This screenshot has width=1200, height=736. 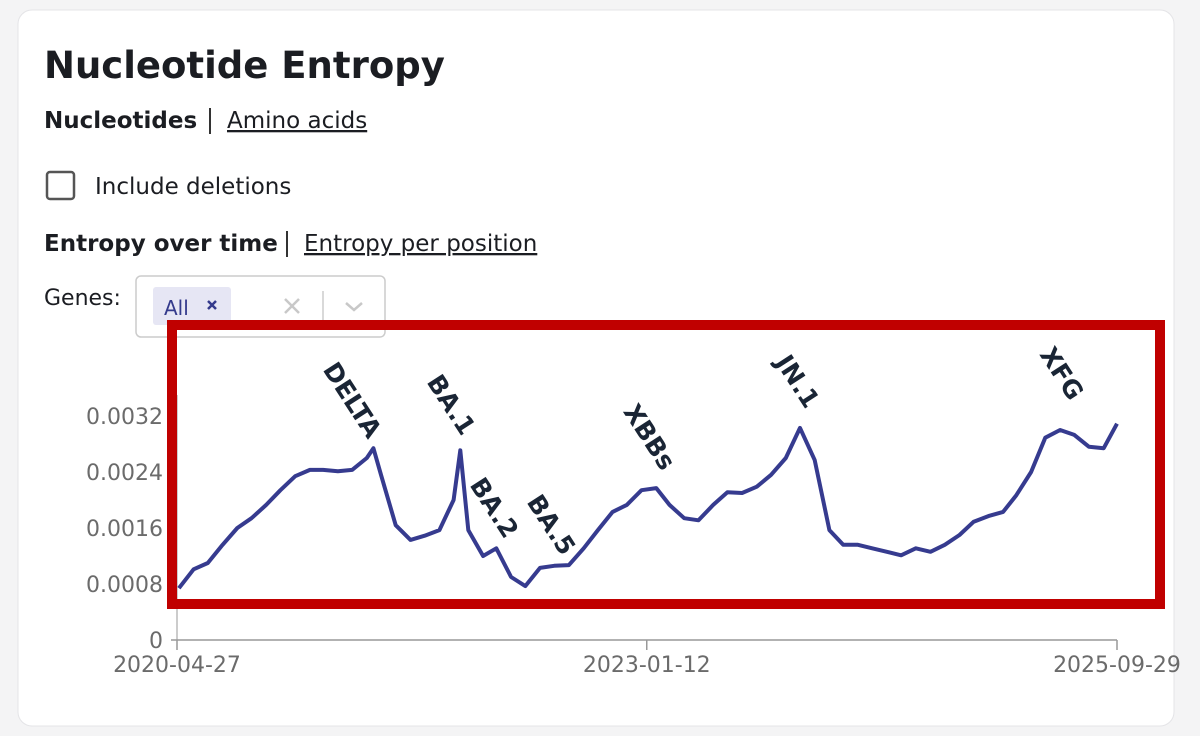 What do you see at coordinates (647, 665) in the screenshot?
I see `x-tick-label: 2023-01-12` at bounding box center [647, 665].